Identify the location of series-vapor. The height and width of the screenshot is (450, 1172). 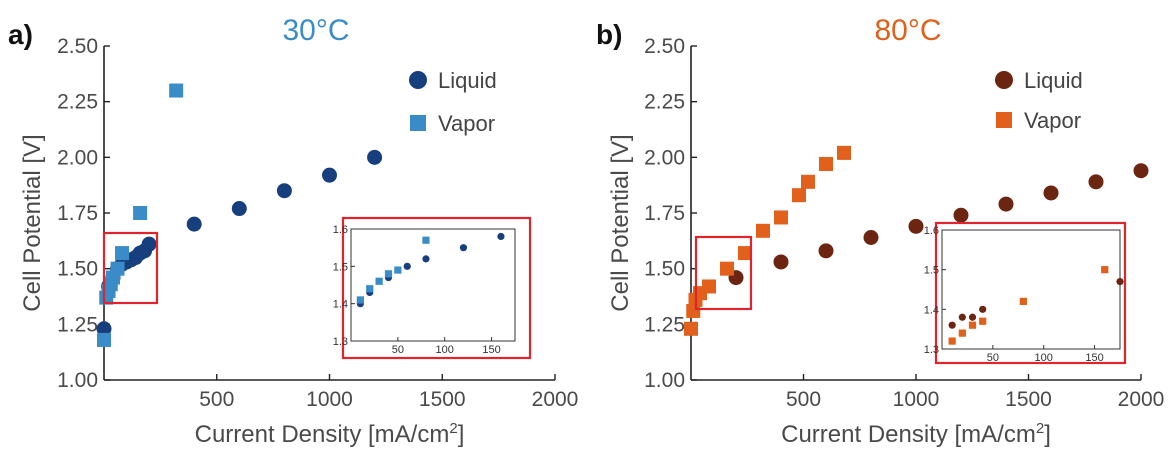
(767, 240).